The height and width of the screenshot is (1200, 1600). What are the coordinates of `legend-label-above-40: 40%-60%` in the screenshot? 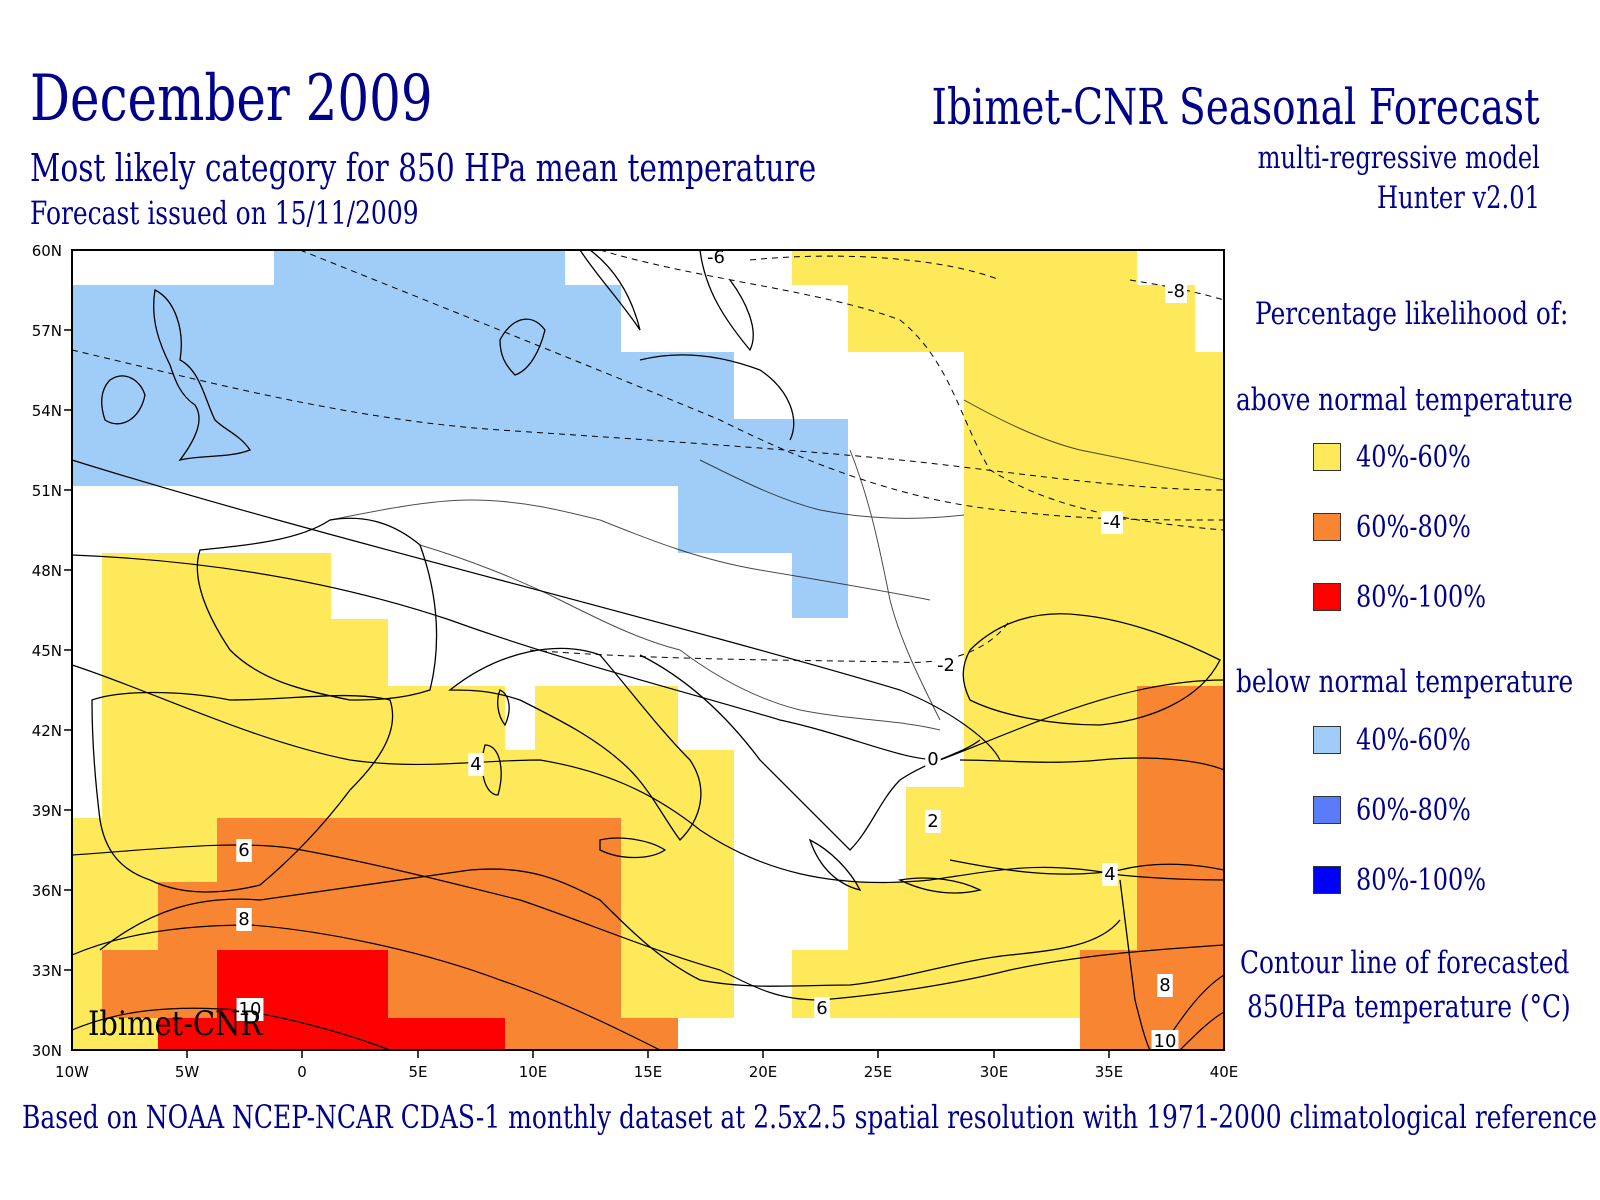 It's located at (1413, 457).